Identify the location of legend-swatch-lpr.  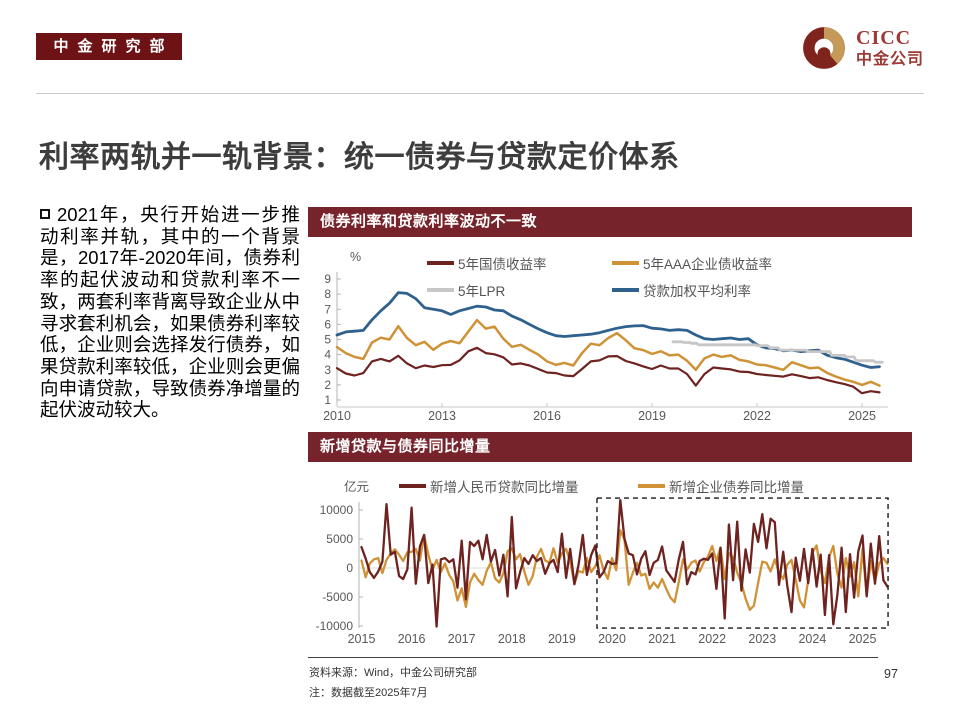
(440, 290).